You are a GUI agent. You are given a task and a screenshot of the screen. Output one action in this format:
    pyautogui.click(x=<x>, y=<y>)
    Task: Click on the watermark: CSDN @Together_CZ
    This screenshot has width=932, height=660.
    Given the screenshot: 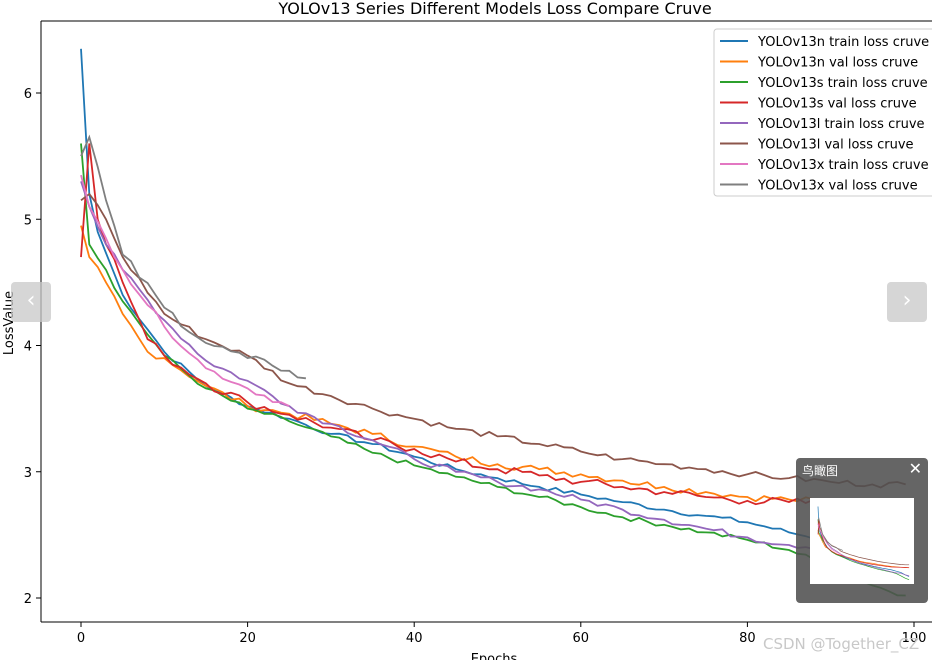 What is the action you would take?
    pyautogui.click(x=841, y=644)
    